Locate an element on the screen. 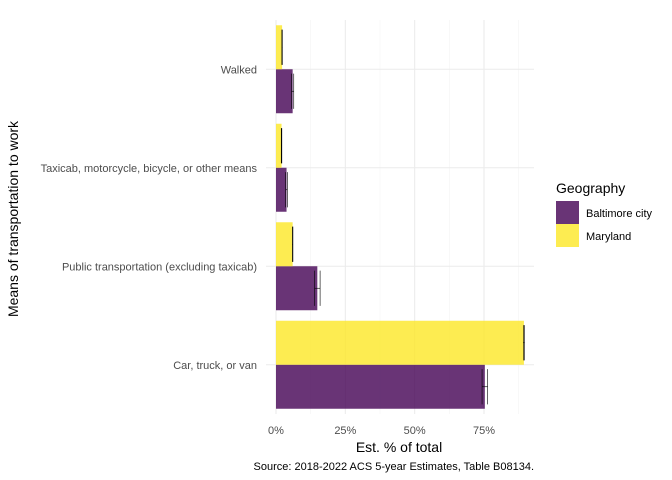  x-axis-title: Est. % of total is located at coordinates (399, 447).